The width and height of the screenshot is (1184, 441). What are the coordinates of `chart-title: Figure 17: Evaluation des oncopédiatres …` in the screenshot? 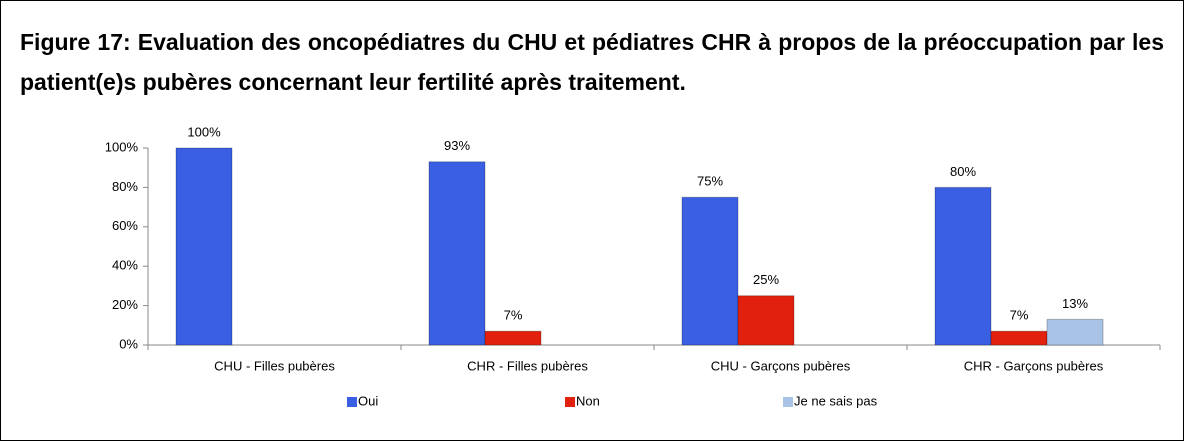 It's located at (592, 62).